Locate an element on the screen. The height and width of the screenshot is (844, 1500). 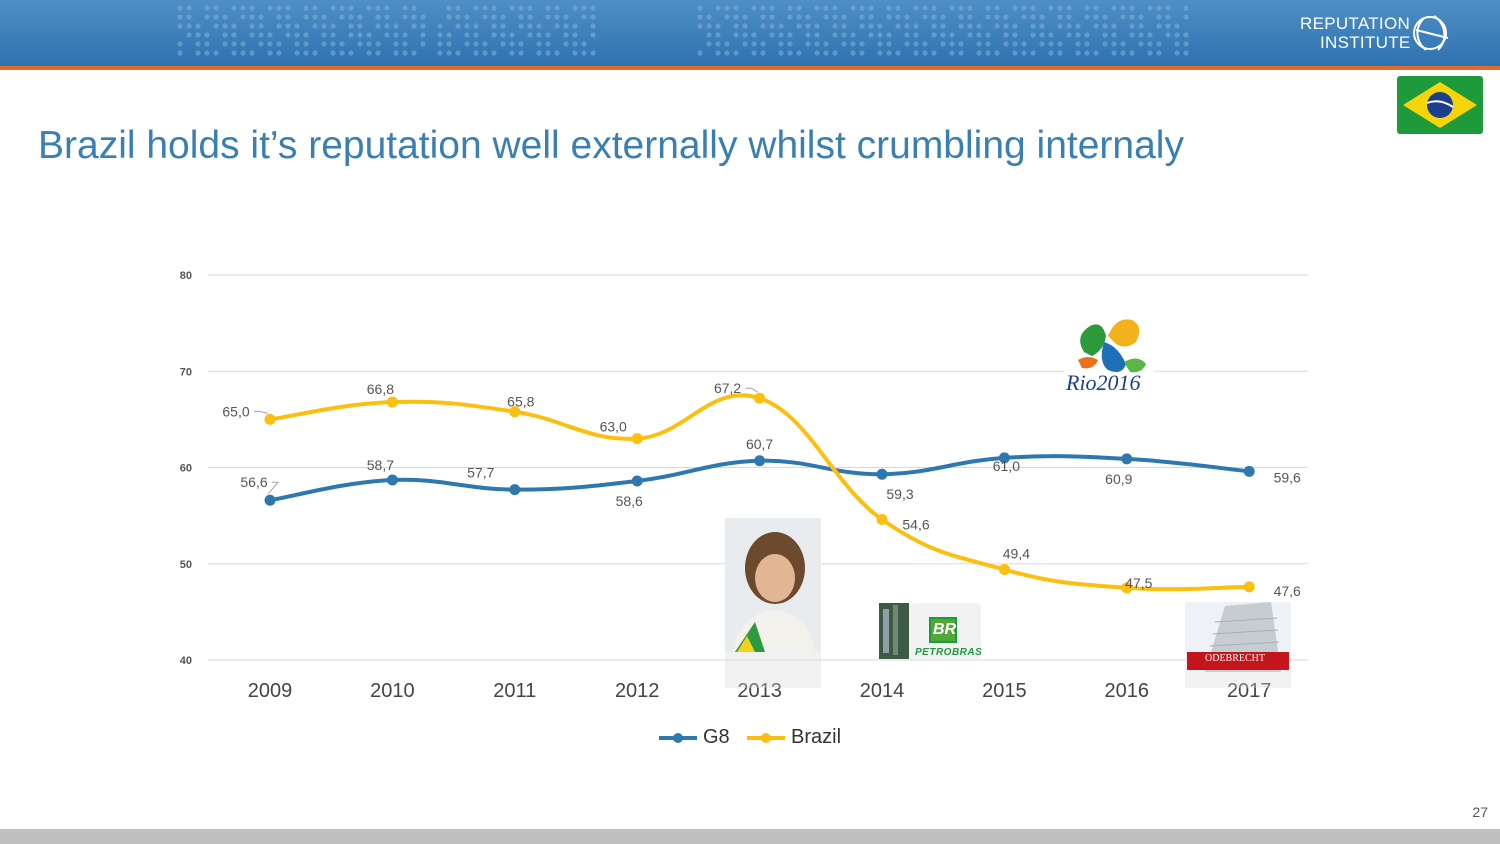
x-tick-label-2010: 2010 is located at coordinates (392, 691).